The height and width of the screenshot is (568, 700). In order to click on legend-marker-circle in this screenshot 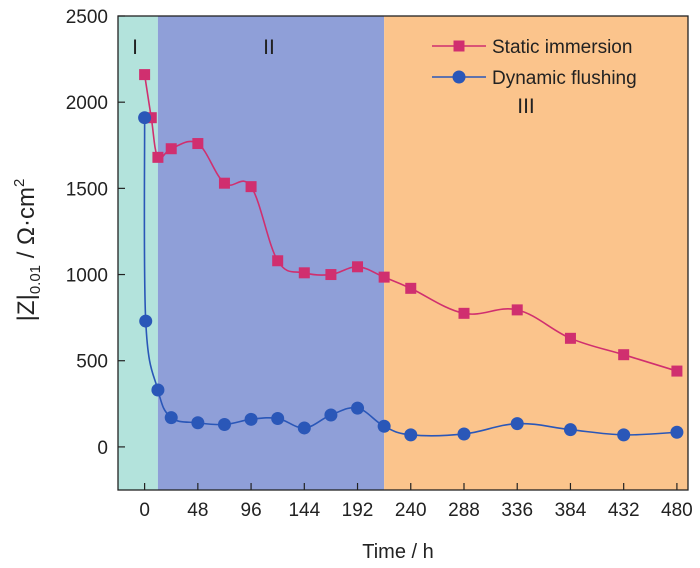, I will do `click(459, 77)`.